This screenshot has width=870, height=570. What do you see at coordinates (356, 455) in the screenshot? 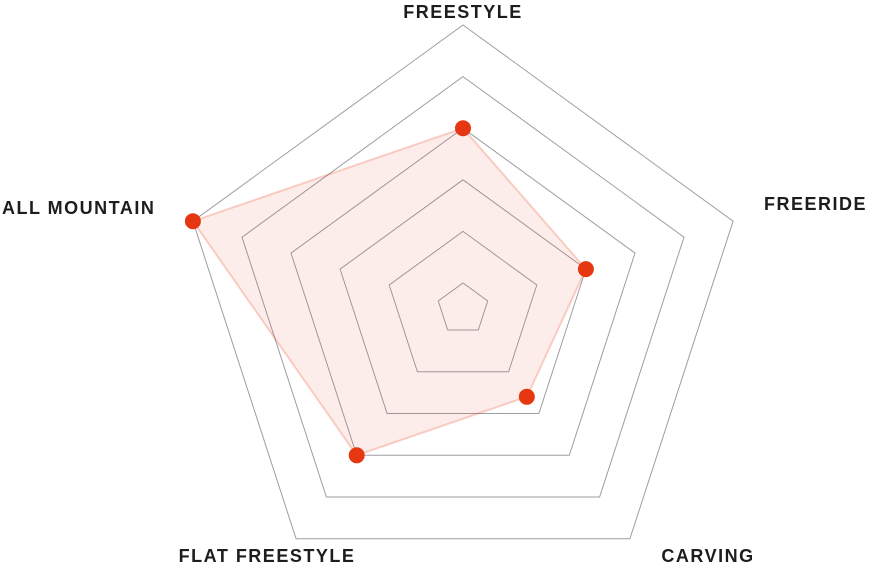
I see `data-point-flat-freestyle` at bounding box center [356, 455].